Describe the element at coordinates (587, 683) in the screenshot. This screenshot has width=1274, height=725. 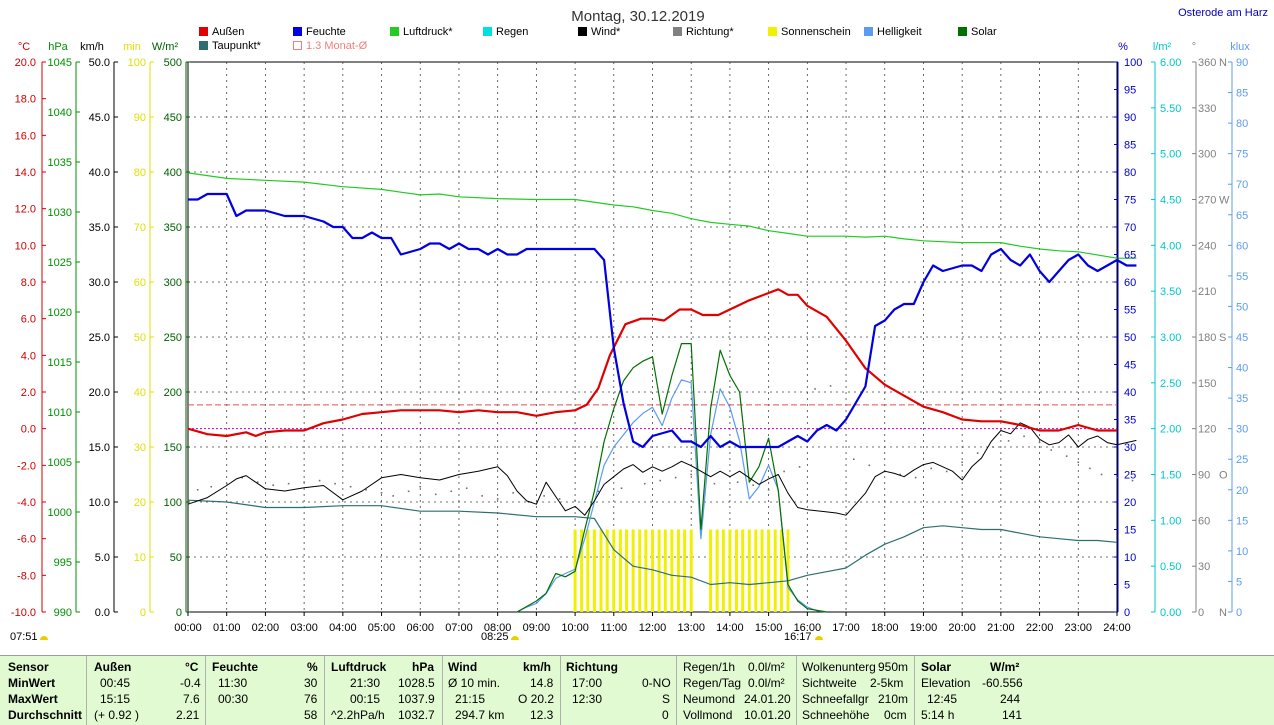
I see `stats-time: 17:00` at that location.